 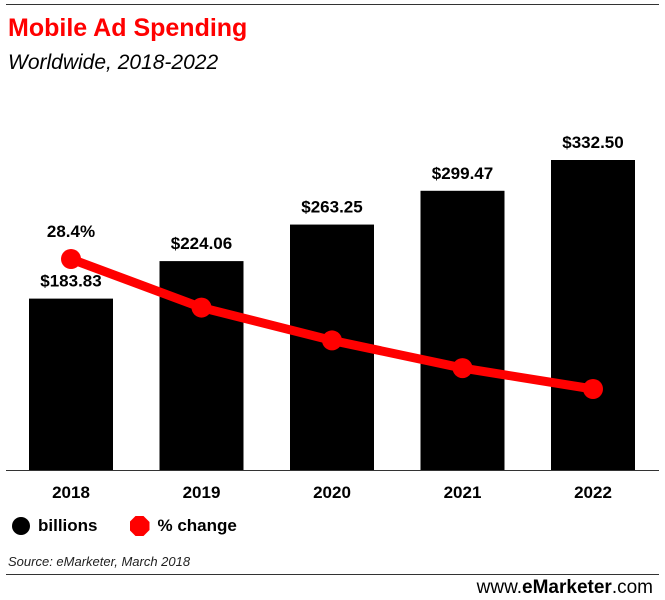 I want to click on x-tick-label-2021: 2021, so click(x=463, y=492).